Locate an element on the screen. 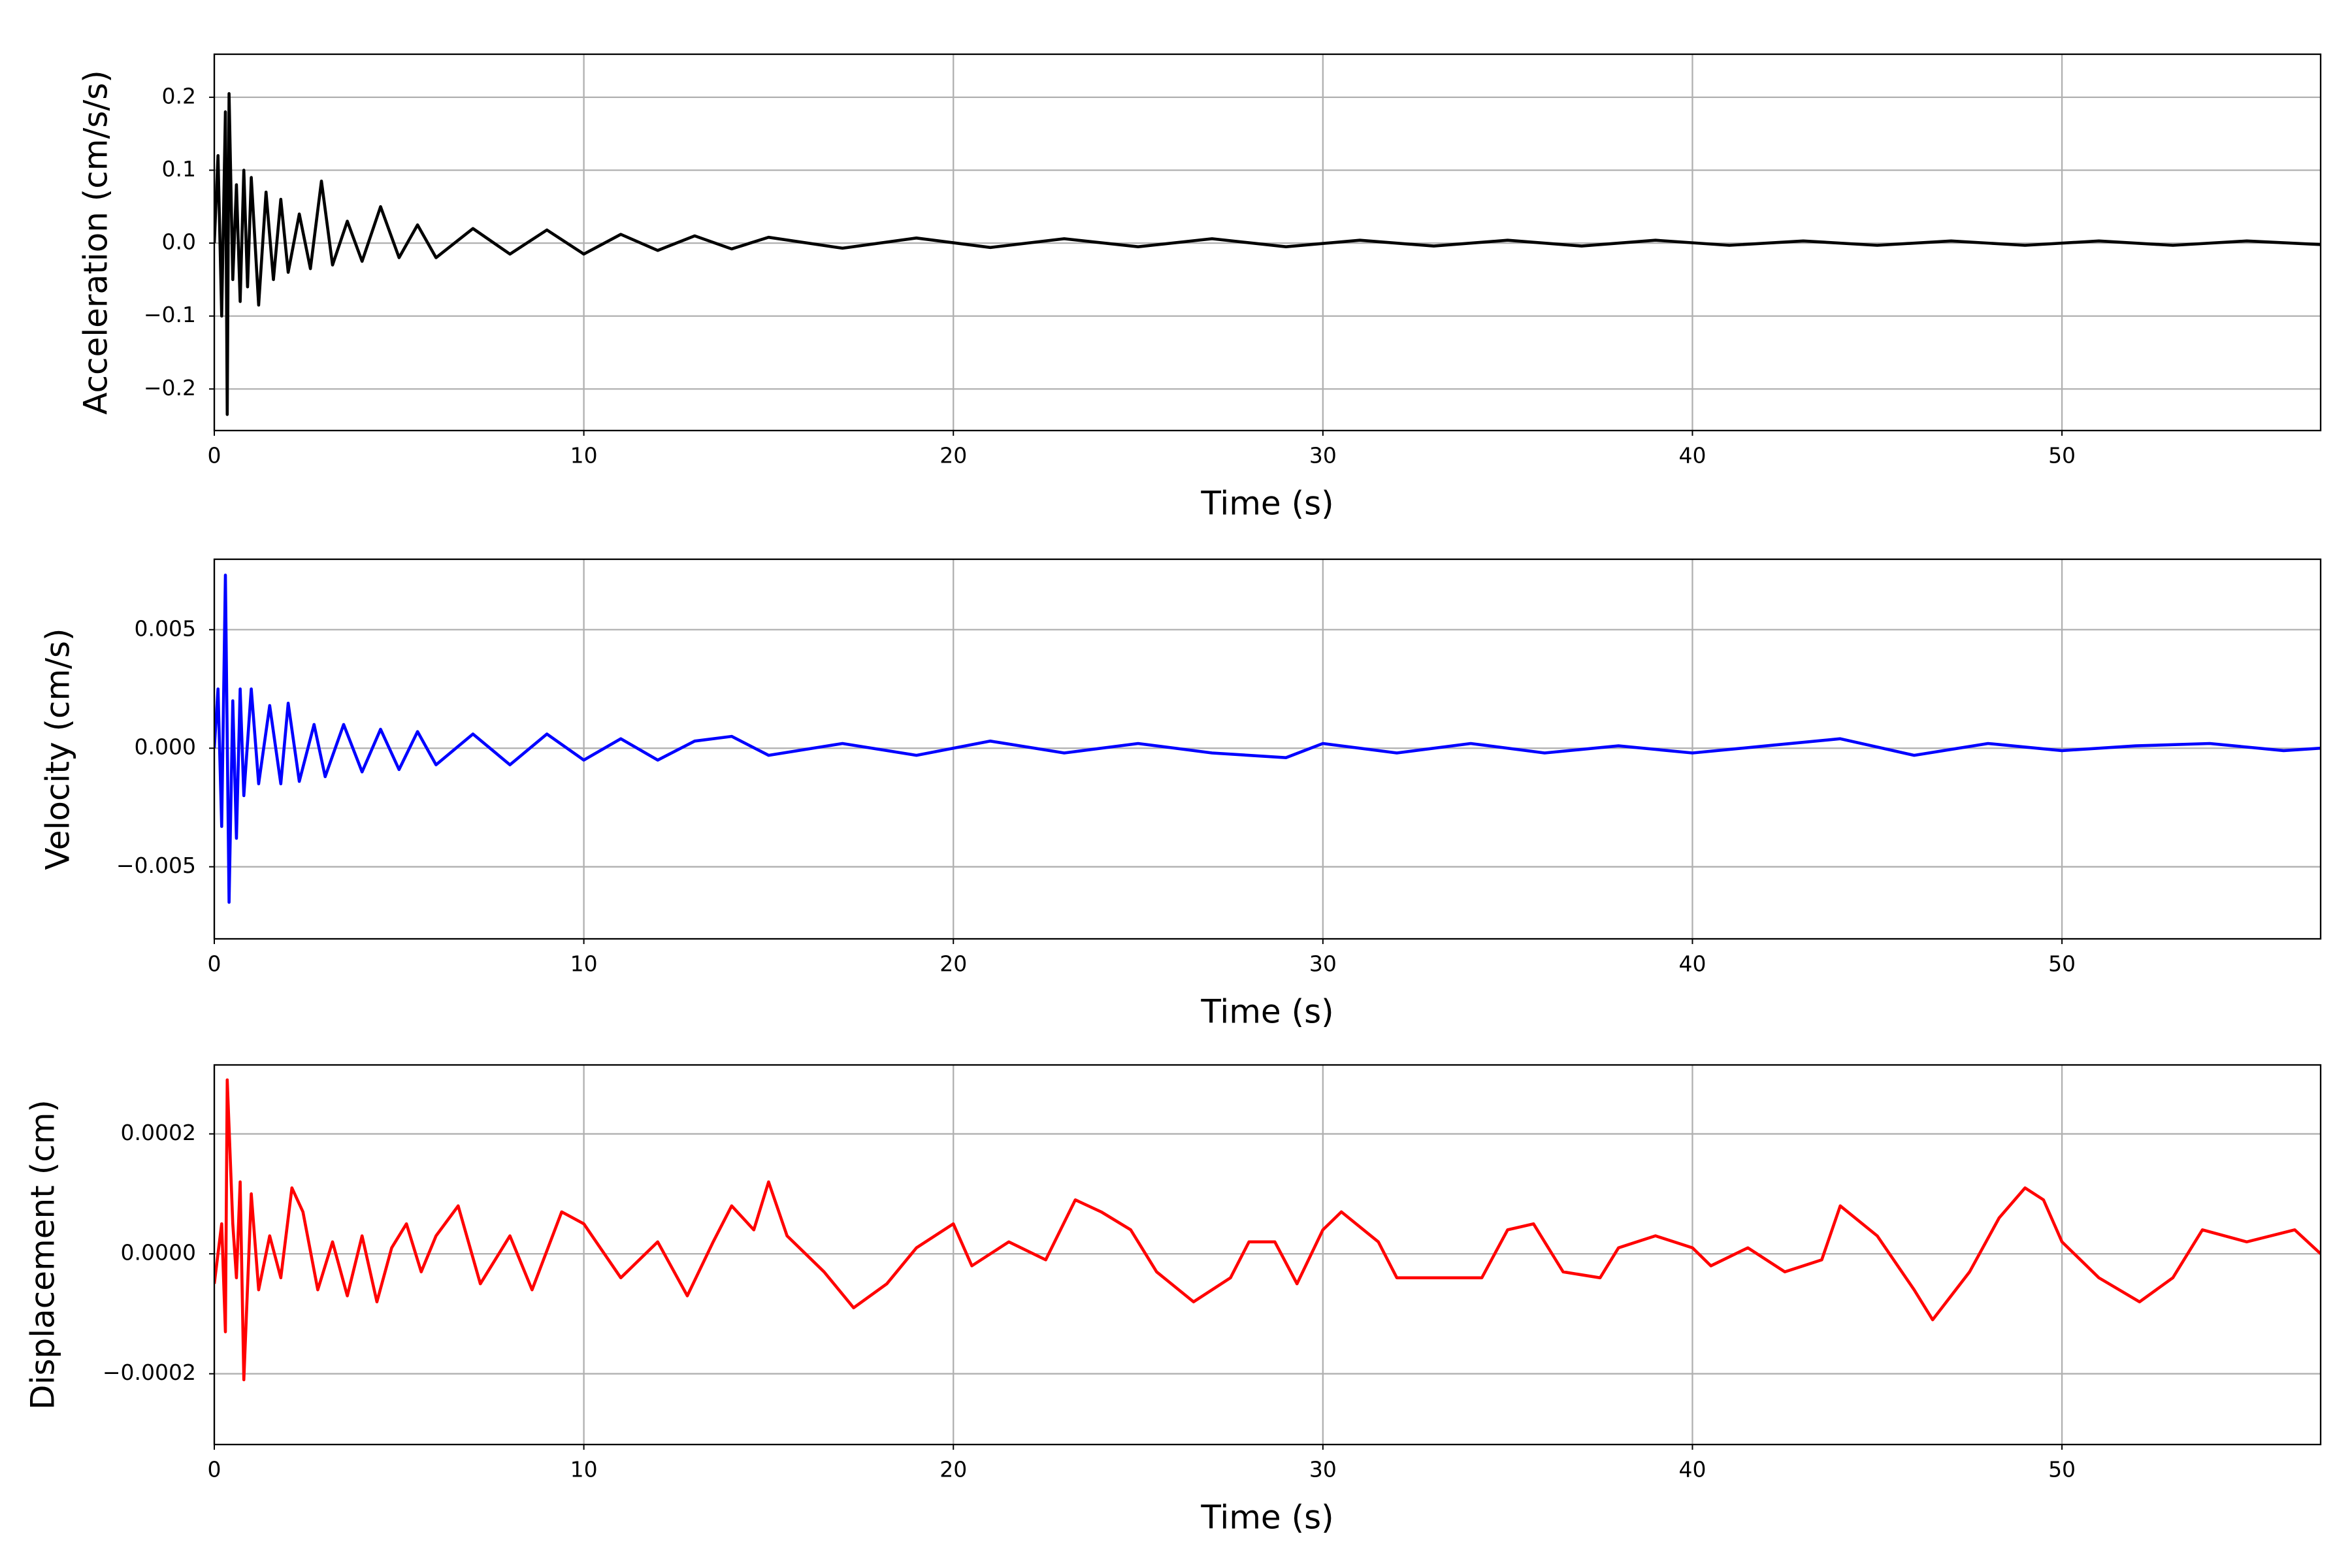  y-tick-label: 0.0000 is located at coordinates (158, 1253).